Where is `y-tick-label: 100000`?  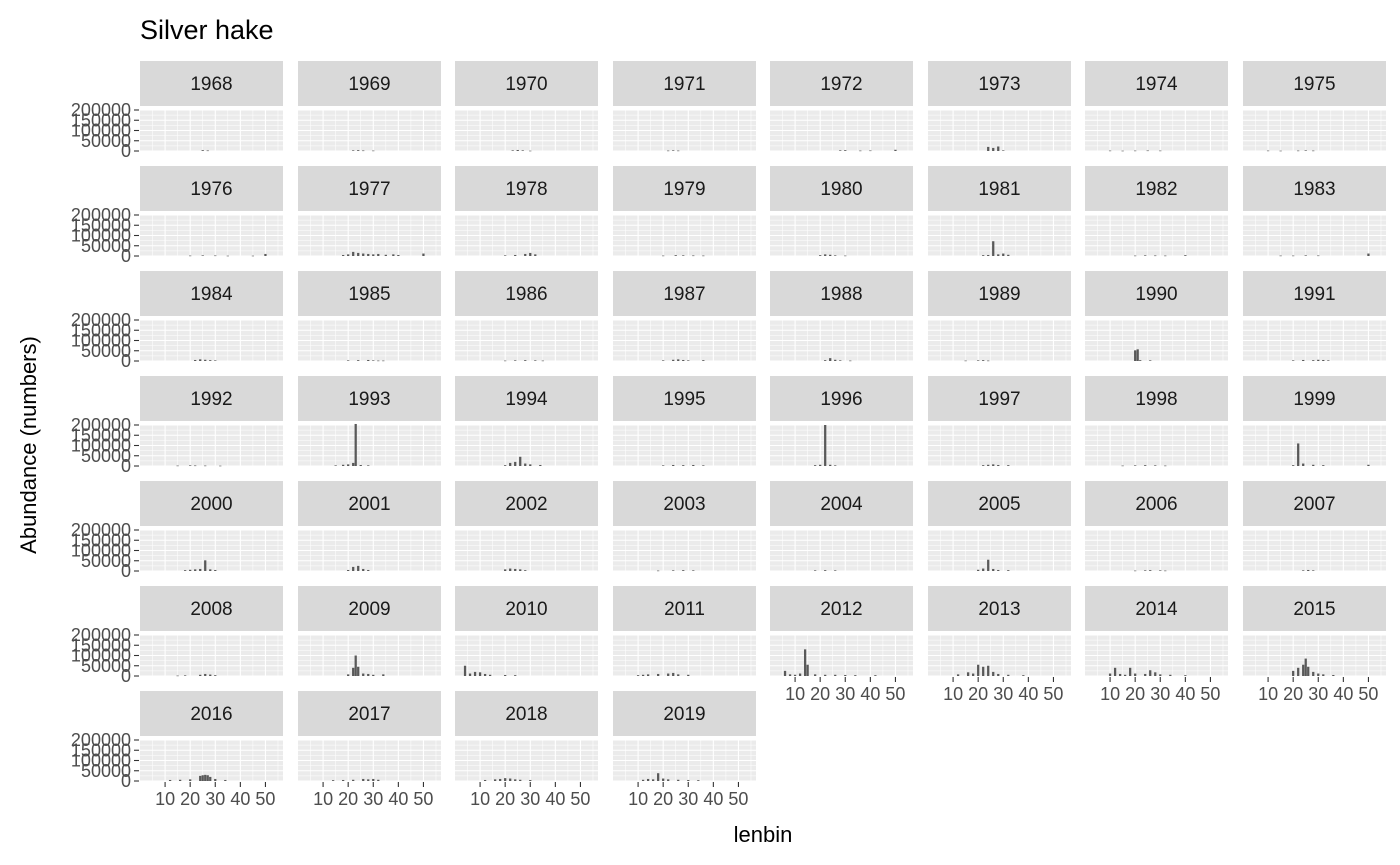 y-tick-label: 100000 is located at coordinates (101, 656).